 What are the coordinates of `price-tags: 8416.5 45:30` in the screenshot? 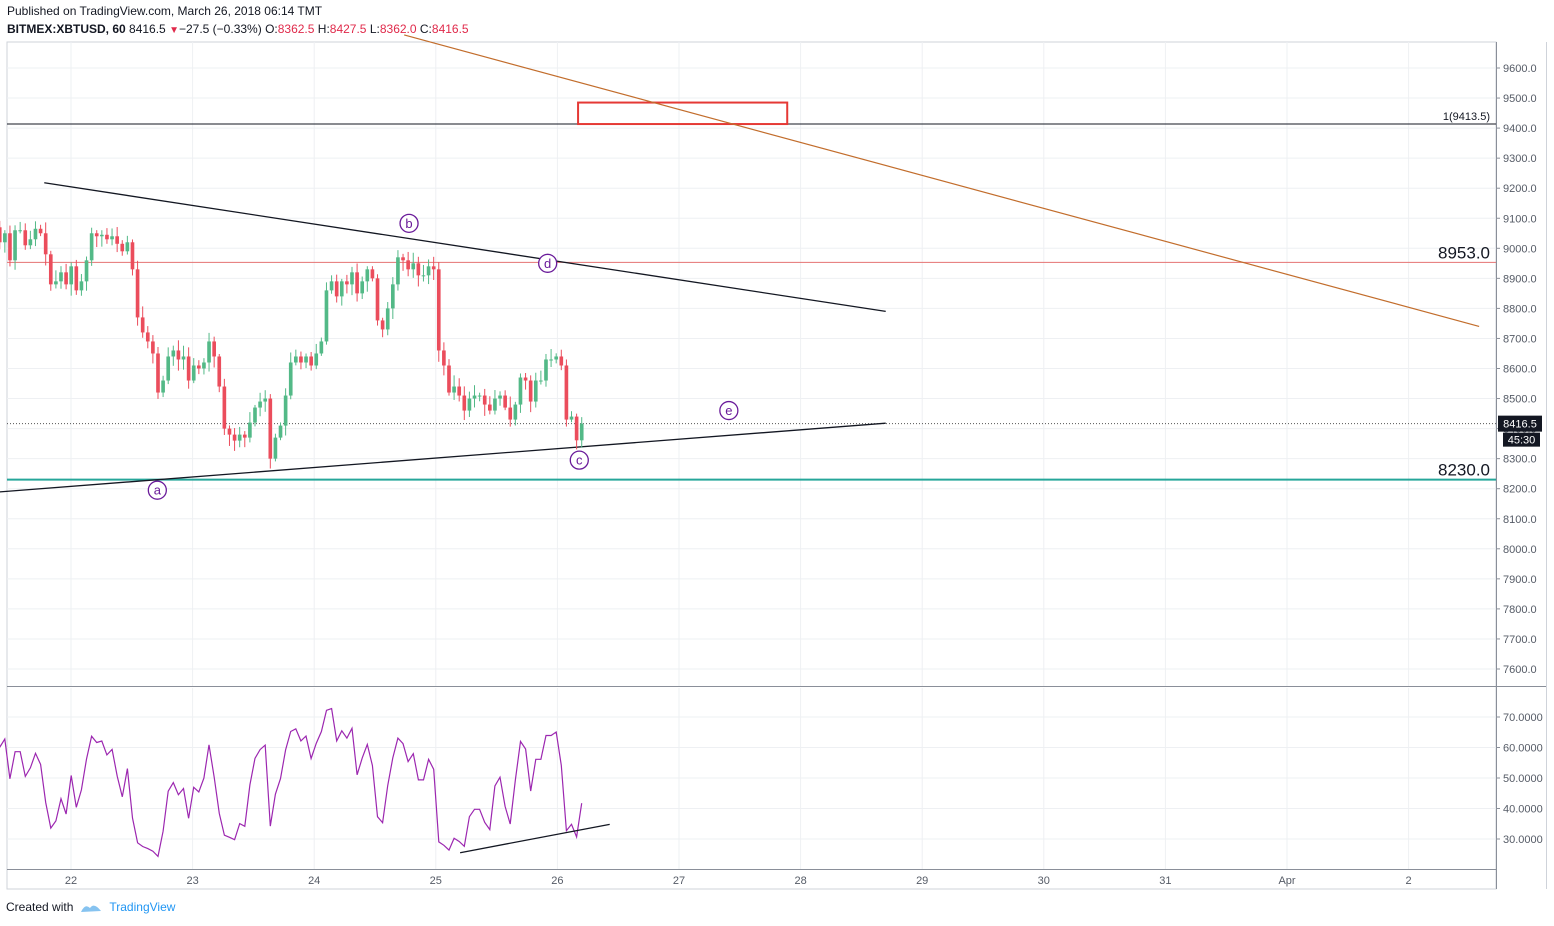 It's located at (1520, 431).